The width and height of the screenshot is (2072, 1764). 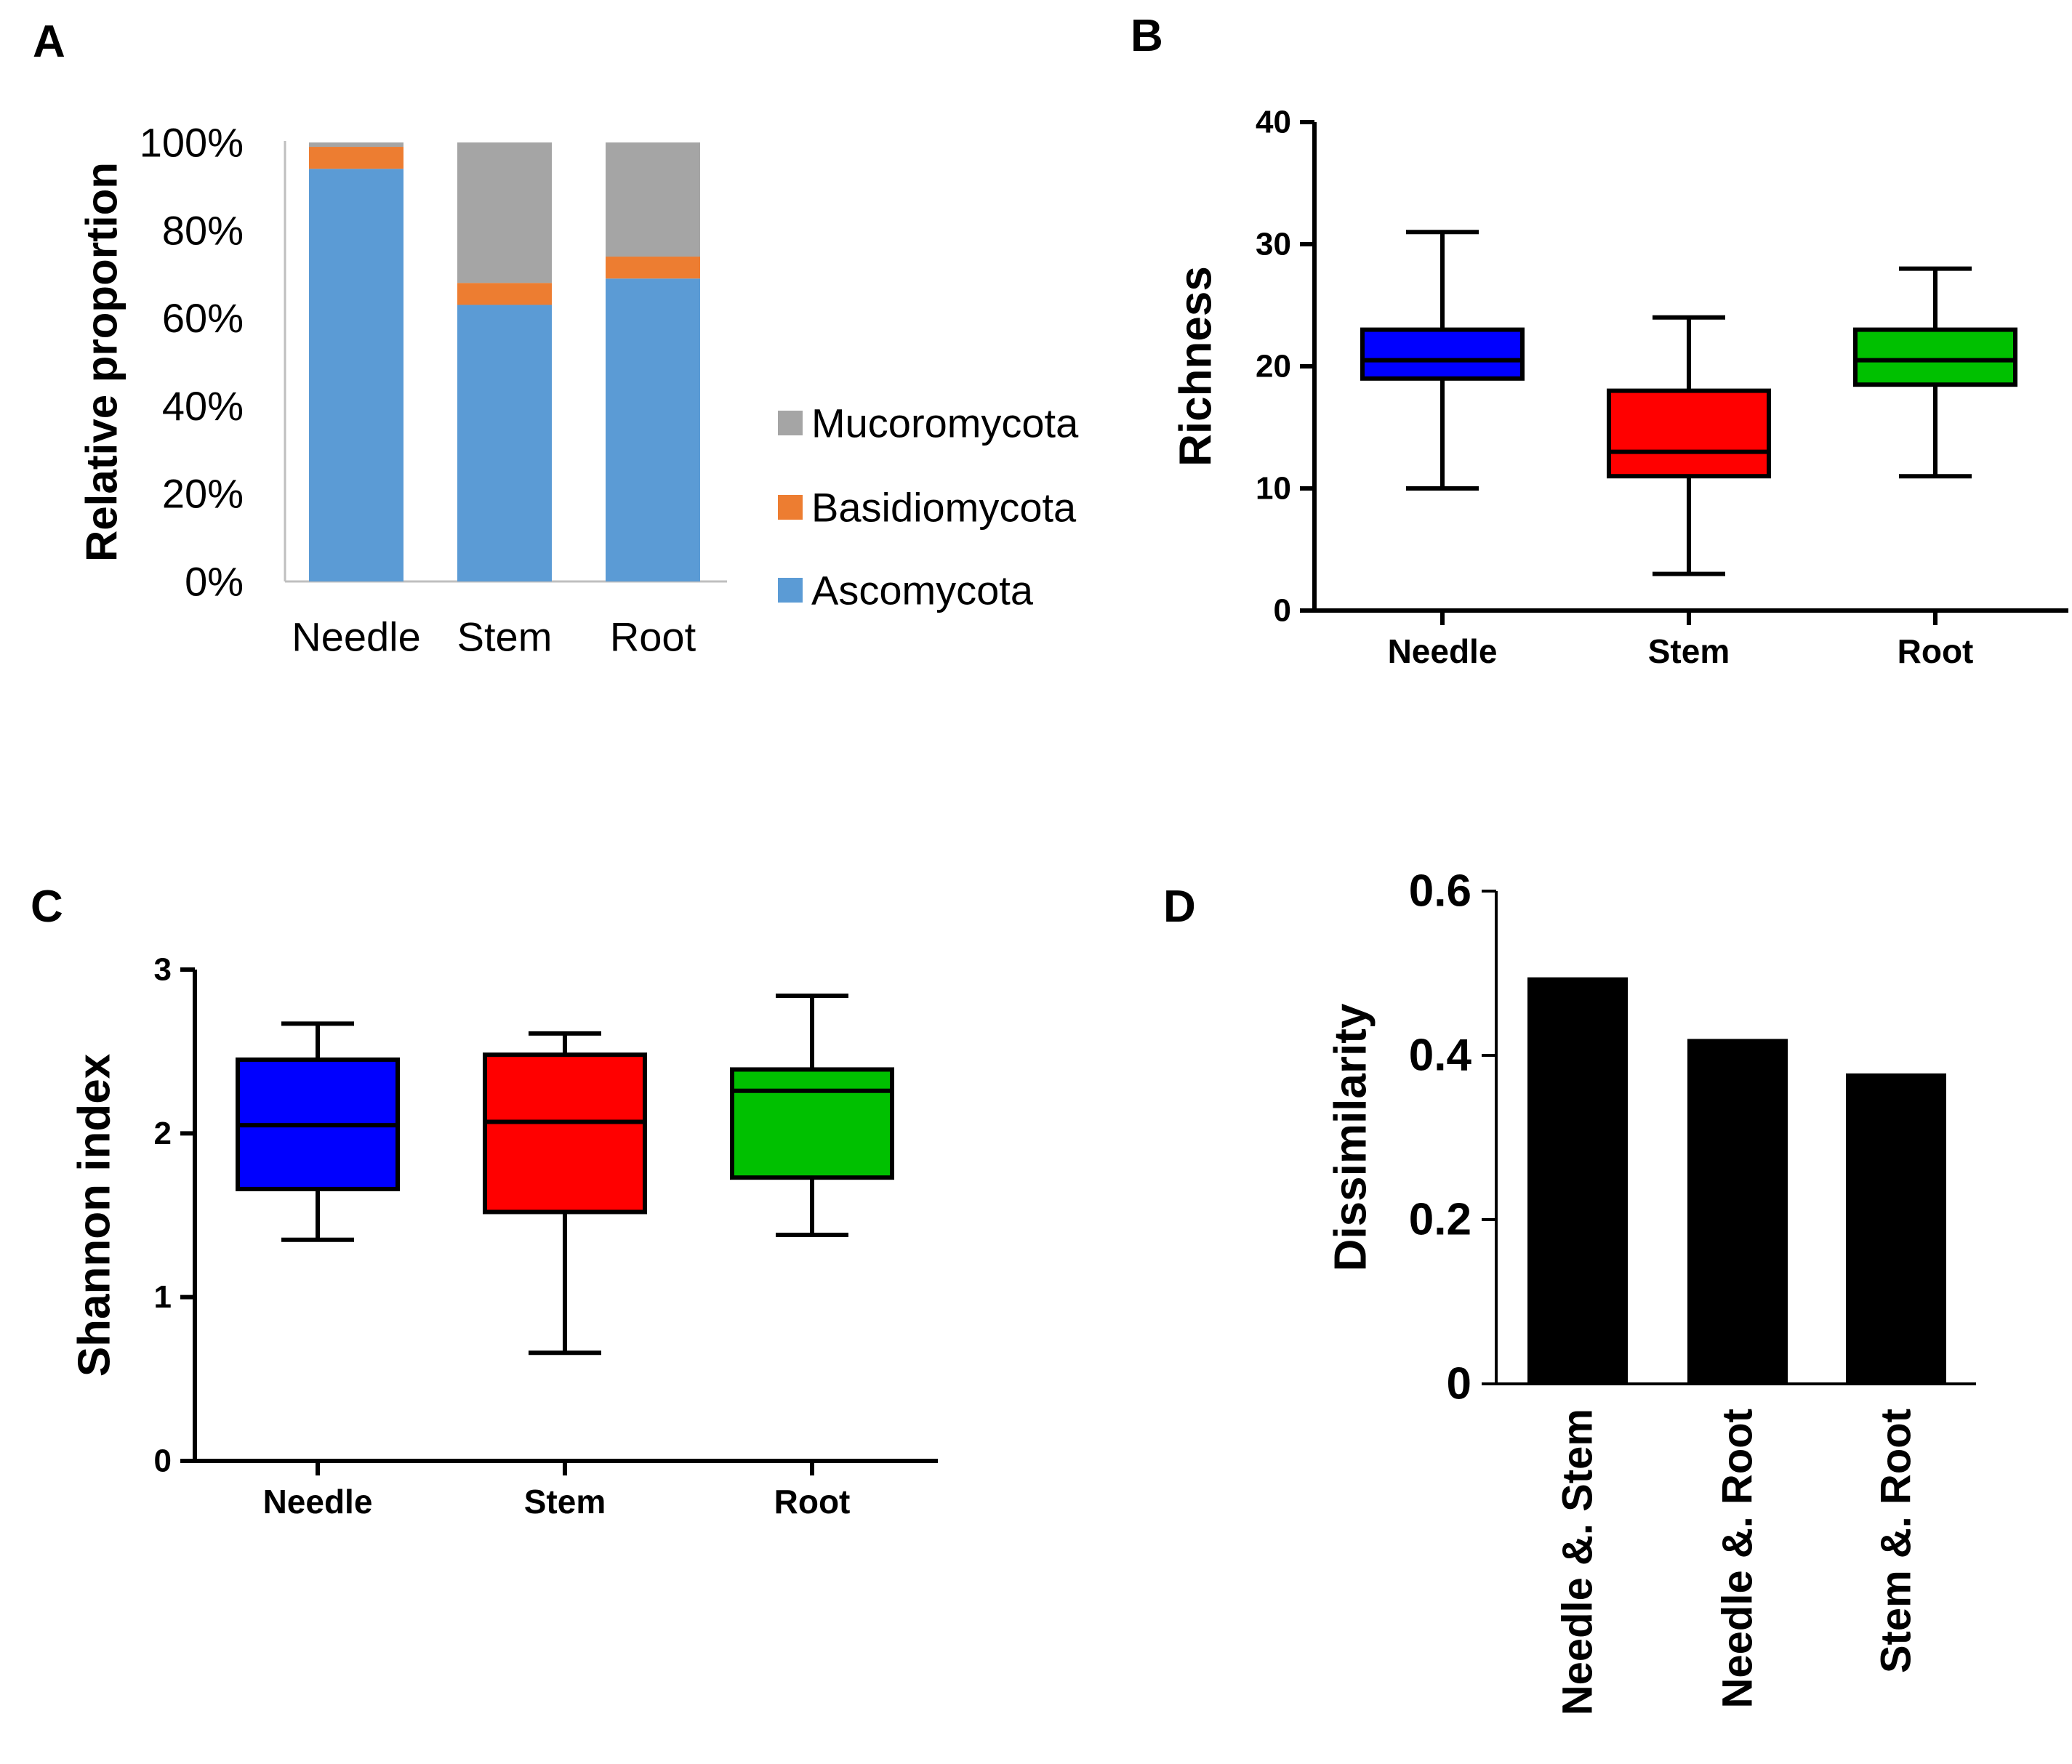 I want to click on y-tick-label: 2, so click(x=163, y=1134).